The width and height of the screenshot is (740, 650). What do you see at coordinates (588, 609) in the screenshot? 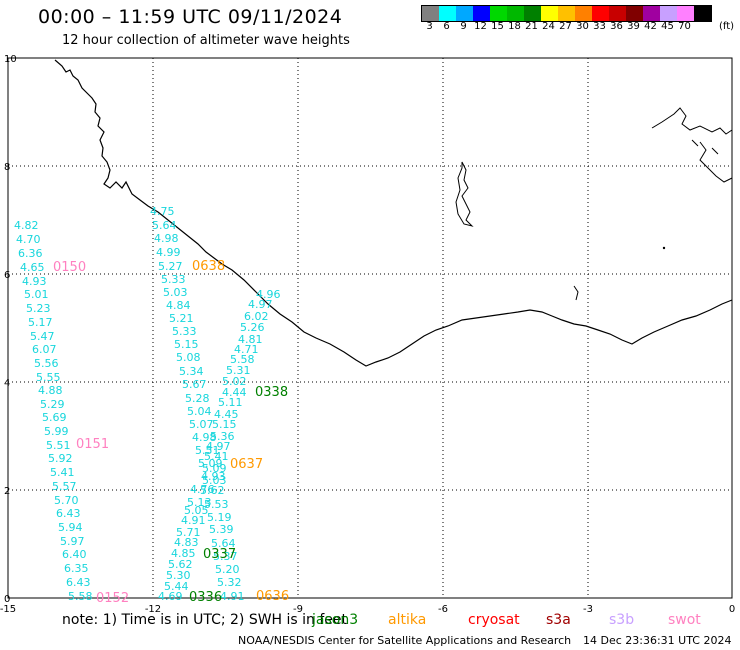
I see `x-tick-label: -3` at bounding box center [588, 609].